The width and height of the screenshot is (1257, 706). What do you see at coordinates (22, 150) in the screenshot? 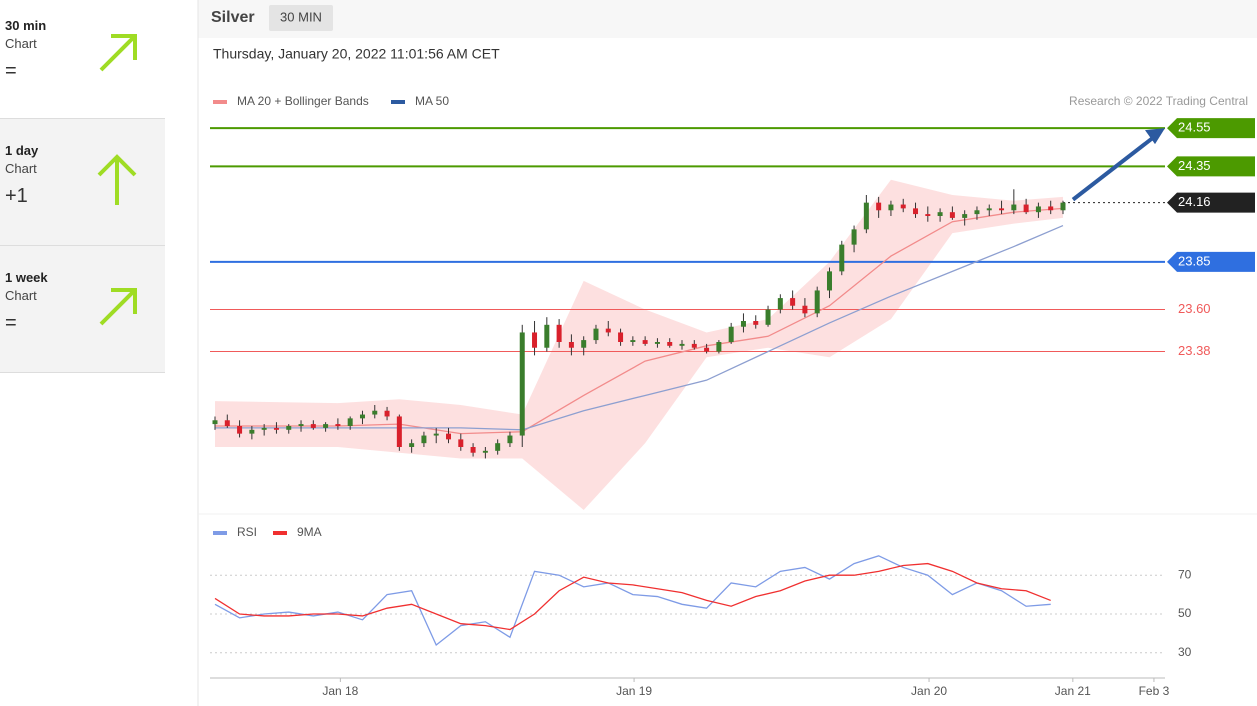
I see `period: 1 day` at bounding box center [22, 150].